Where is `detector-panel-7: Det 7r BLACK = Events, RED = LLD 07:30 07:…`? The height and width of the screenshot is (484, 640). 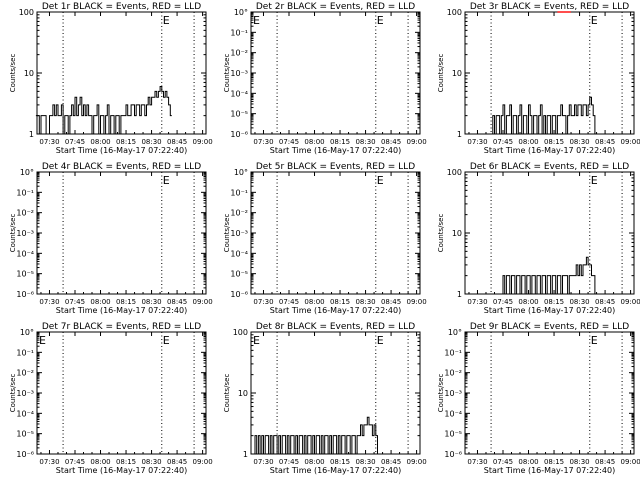
detector-panel-7: Det 7r BLACK = Events, RED = LLD 07:30 07:… is located at coordinates (111, 398).